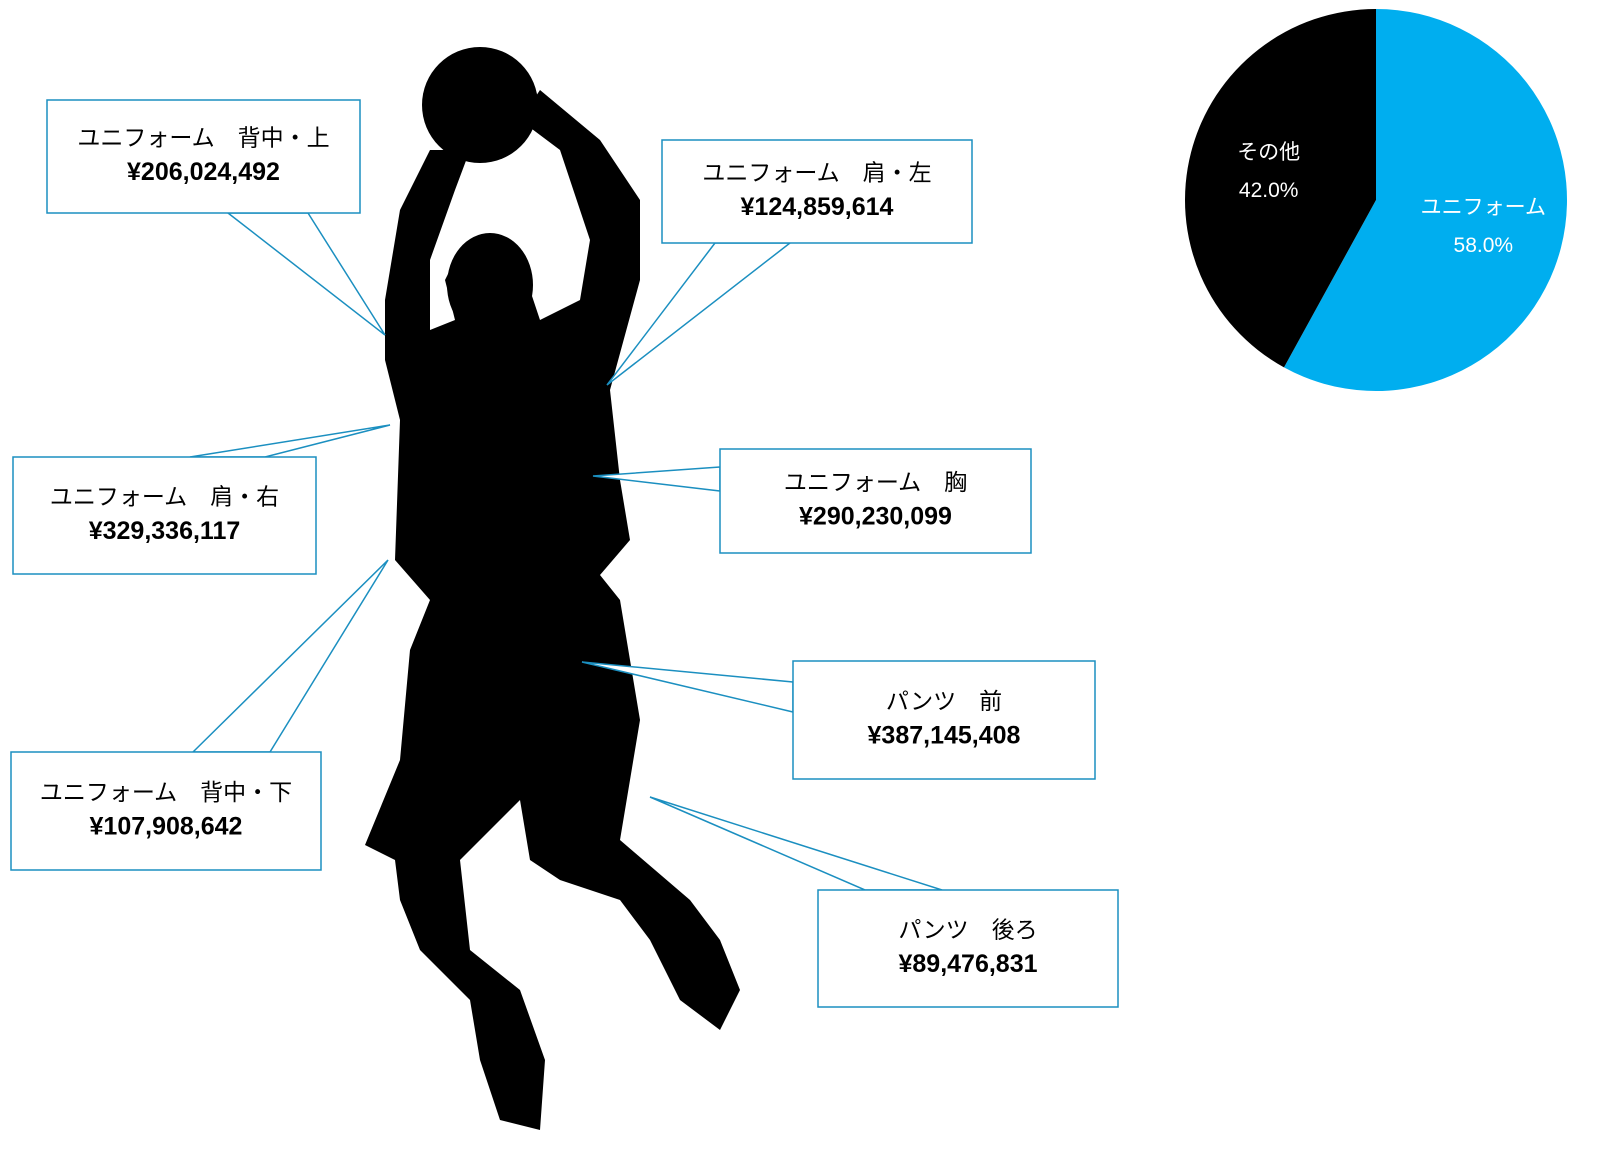 The width and height of the screenshot is (1611, 1162). What do you see at coordinates (1484, 245) in the screenshot?
I see `pie-value-label: 58.0%` at bounding box center [1484, 245].